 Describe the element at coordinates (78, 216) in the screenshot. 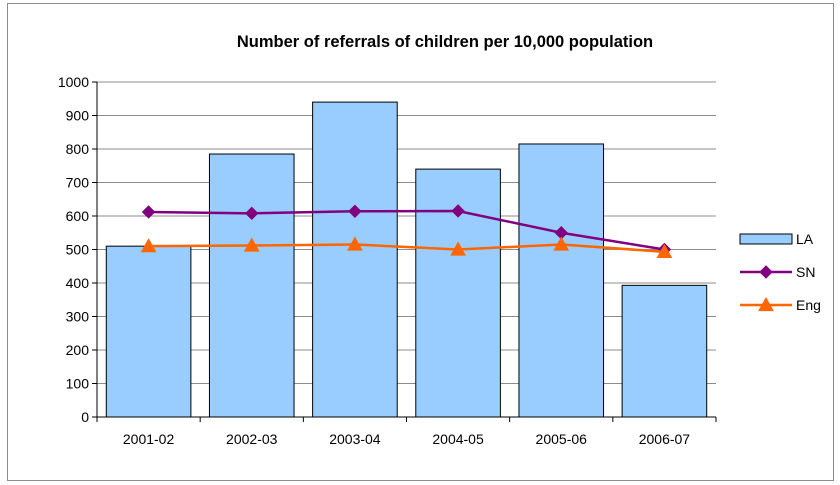

I see `y-tick-label: 600` at that location.